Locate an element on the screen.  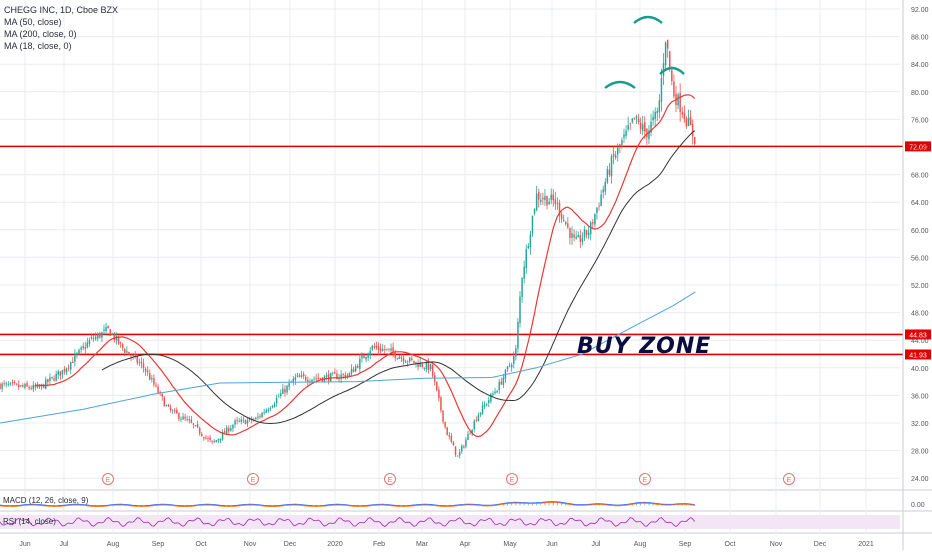
ma50-legend: MA (50, close) is located at coordinates (33, 22).